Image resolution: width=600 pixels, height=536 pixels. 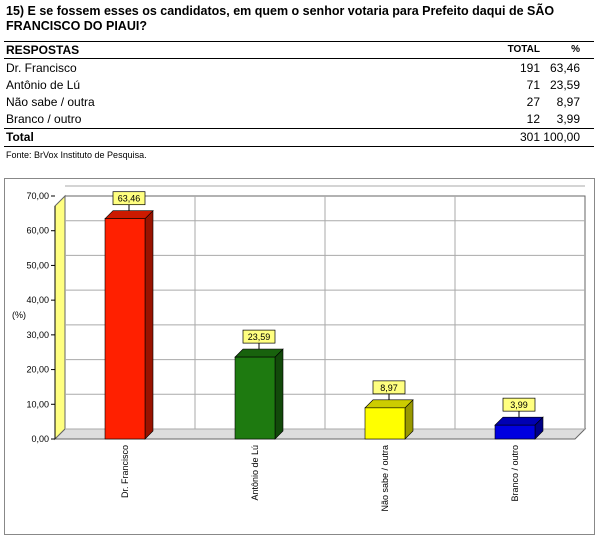 What do you see at coordinates (125, 471) in the screenshot?
I see `x-tick-label: Dr. Francisco` at bounding box center [125, 471].